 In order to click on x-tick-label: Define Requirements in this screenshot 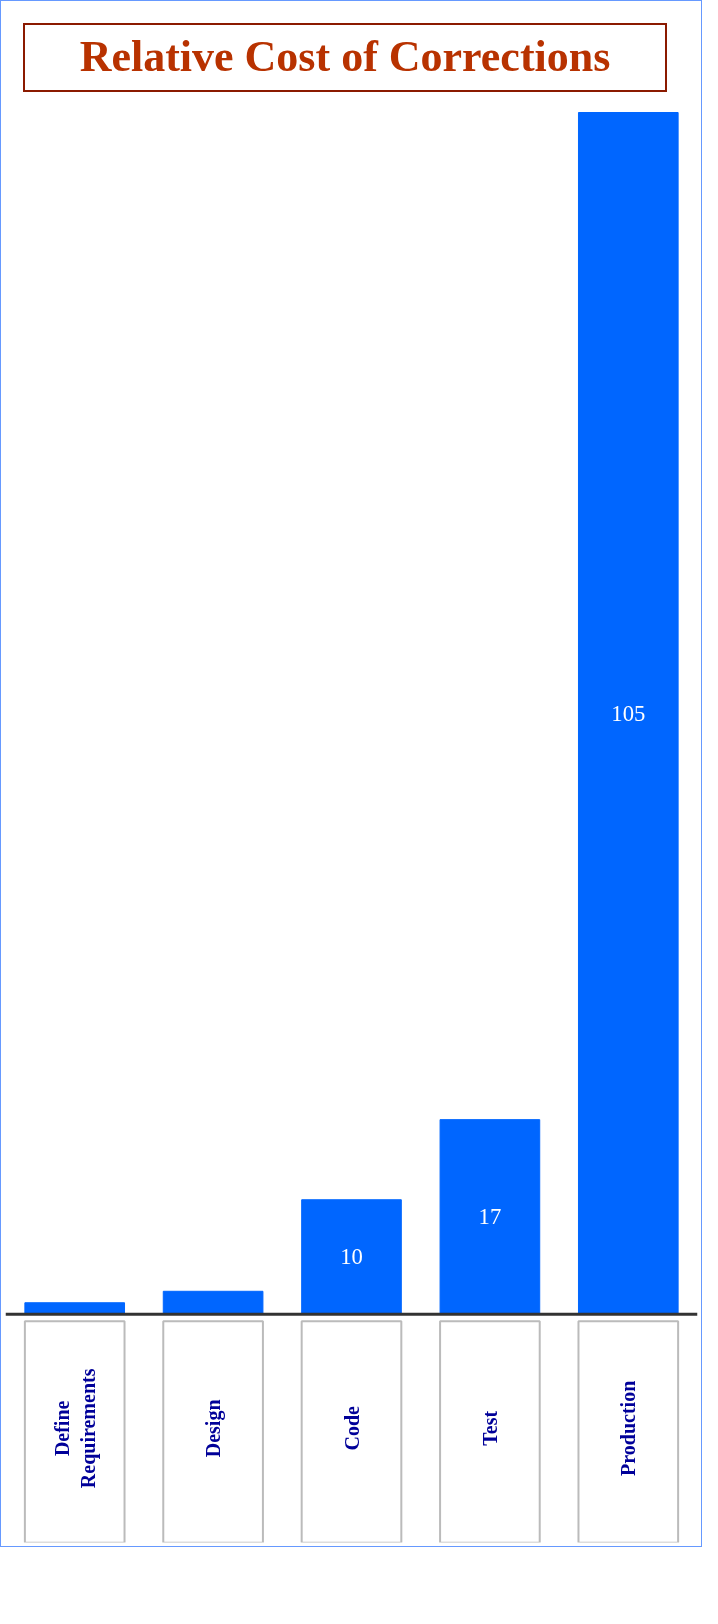, I will do `click(75, 1428)`.